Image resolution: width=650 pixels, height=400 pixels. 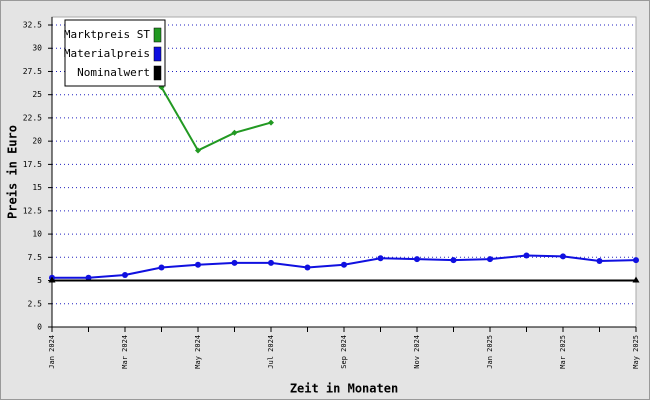 I want to click on y-tick-label: 5, so click(x=39, y=280).